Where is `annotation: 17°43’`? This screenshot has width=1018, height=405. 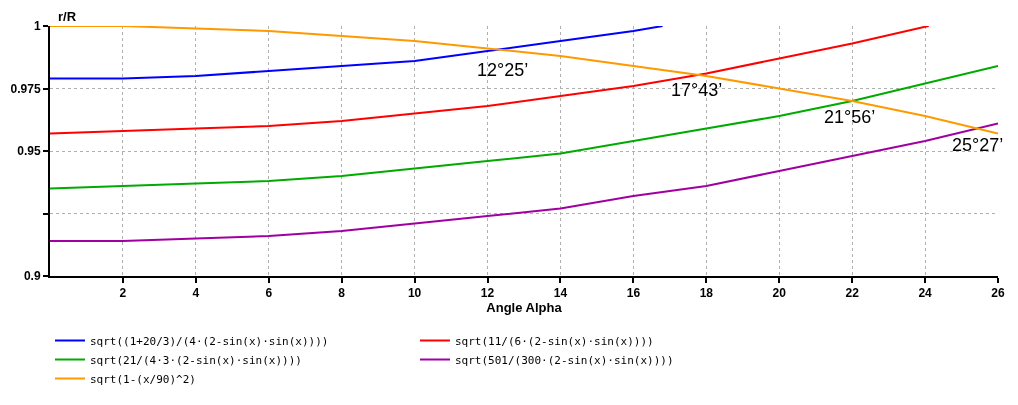
annotation: 17°43’ is located at coordinates (697, 90).